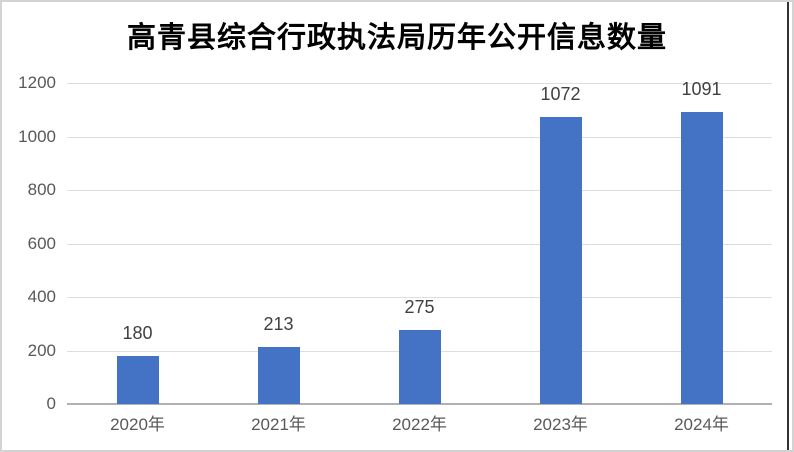 The height and width of the screenshot is (452, 794). Describe the element at coordinates (278, 324) in the screenshot. I see `data-label: 213` at that location.